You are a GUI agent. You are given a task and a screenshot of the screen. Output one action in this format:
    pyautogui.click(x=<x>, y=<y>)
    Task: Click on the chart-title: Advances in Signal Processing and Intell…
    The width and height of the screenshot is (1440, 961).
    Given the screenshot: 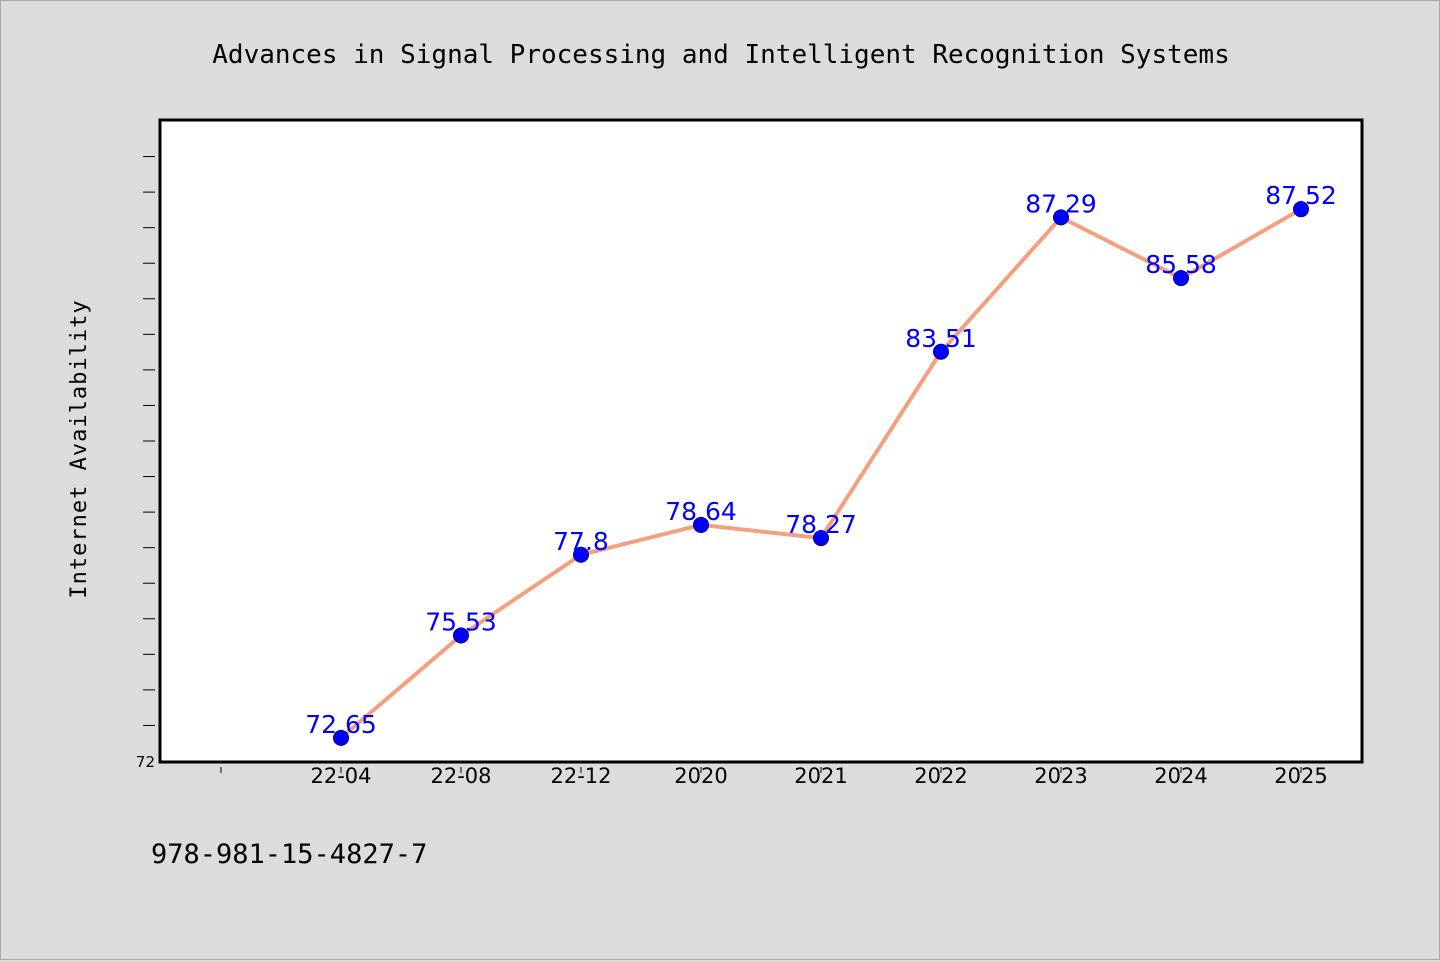 What is the action you would take?
    pyautogui.click(x=720, y=55)
    